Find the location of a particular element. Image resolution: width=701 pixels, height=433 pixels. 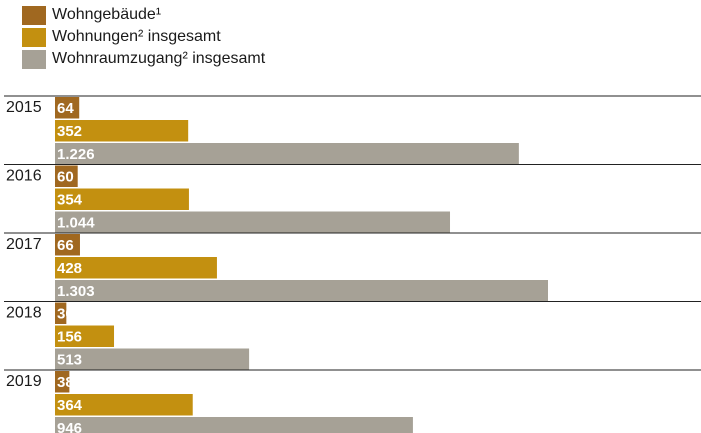

category-label-2015: 2015 is located at coordinates (24, 107).